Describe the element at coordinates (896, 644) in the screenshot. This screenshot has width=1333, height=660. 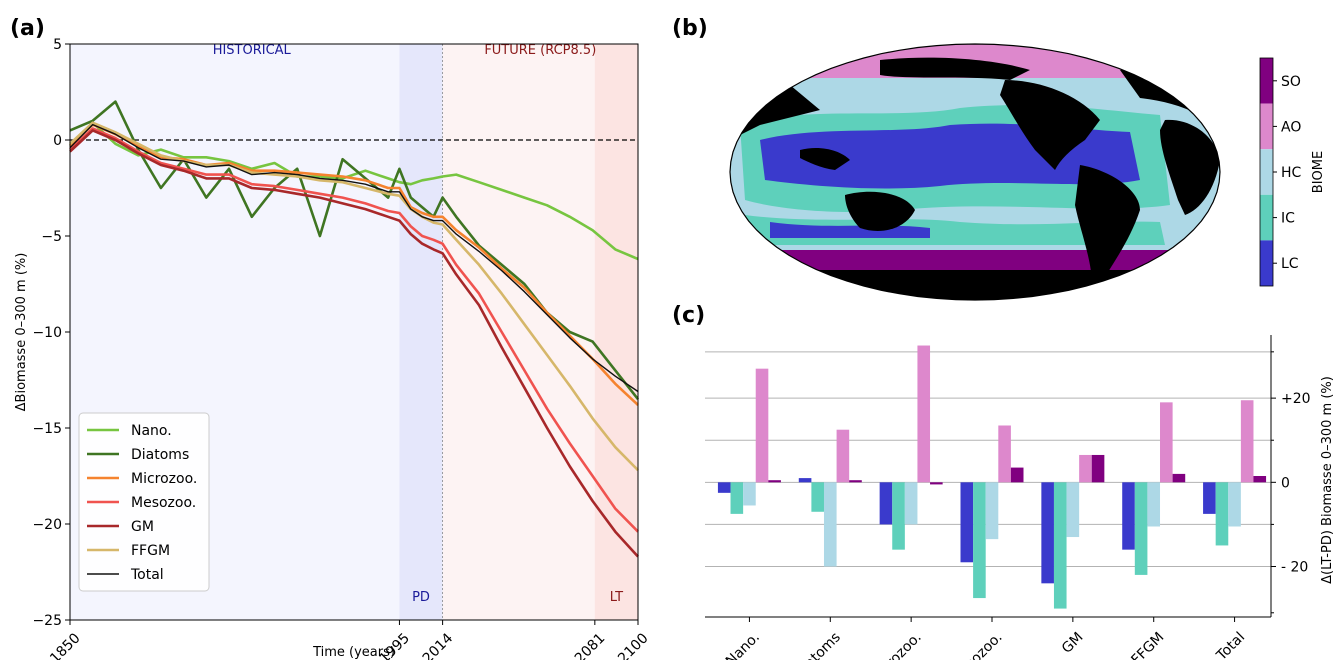
I see `x-tick-label-microzoo: Microzoo.` at that location.